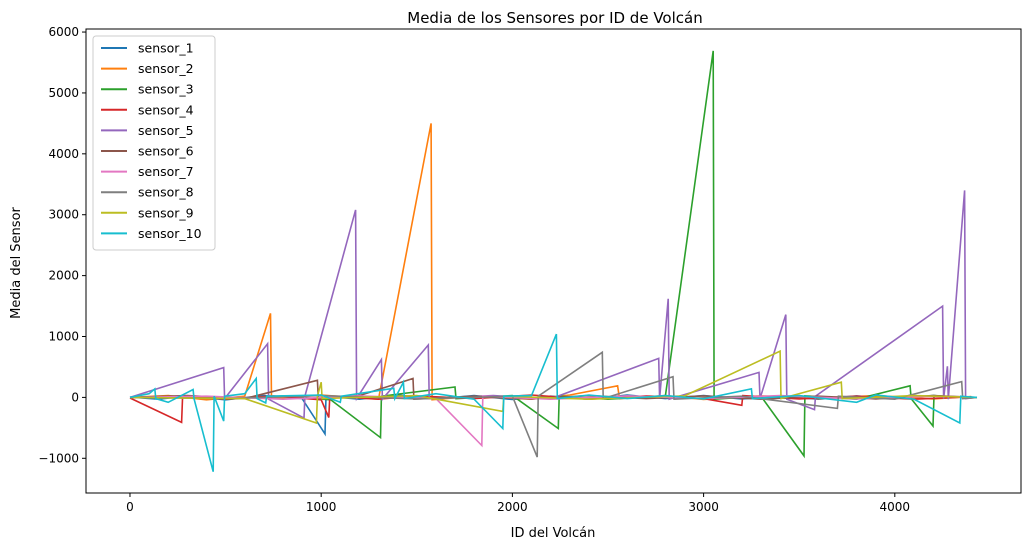 This screenshot has height=553, width=1026. I want to click on x-axis-ticks: 0 1000 2000 3000 4000, so click(518, 503).